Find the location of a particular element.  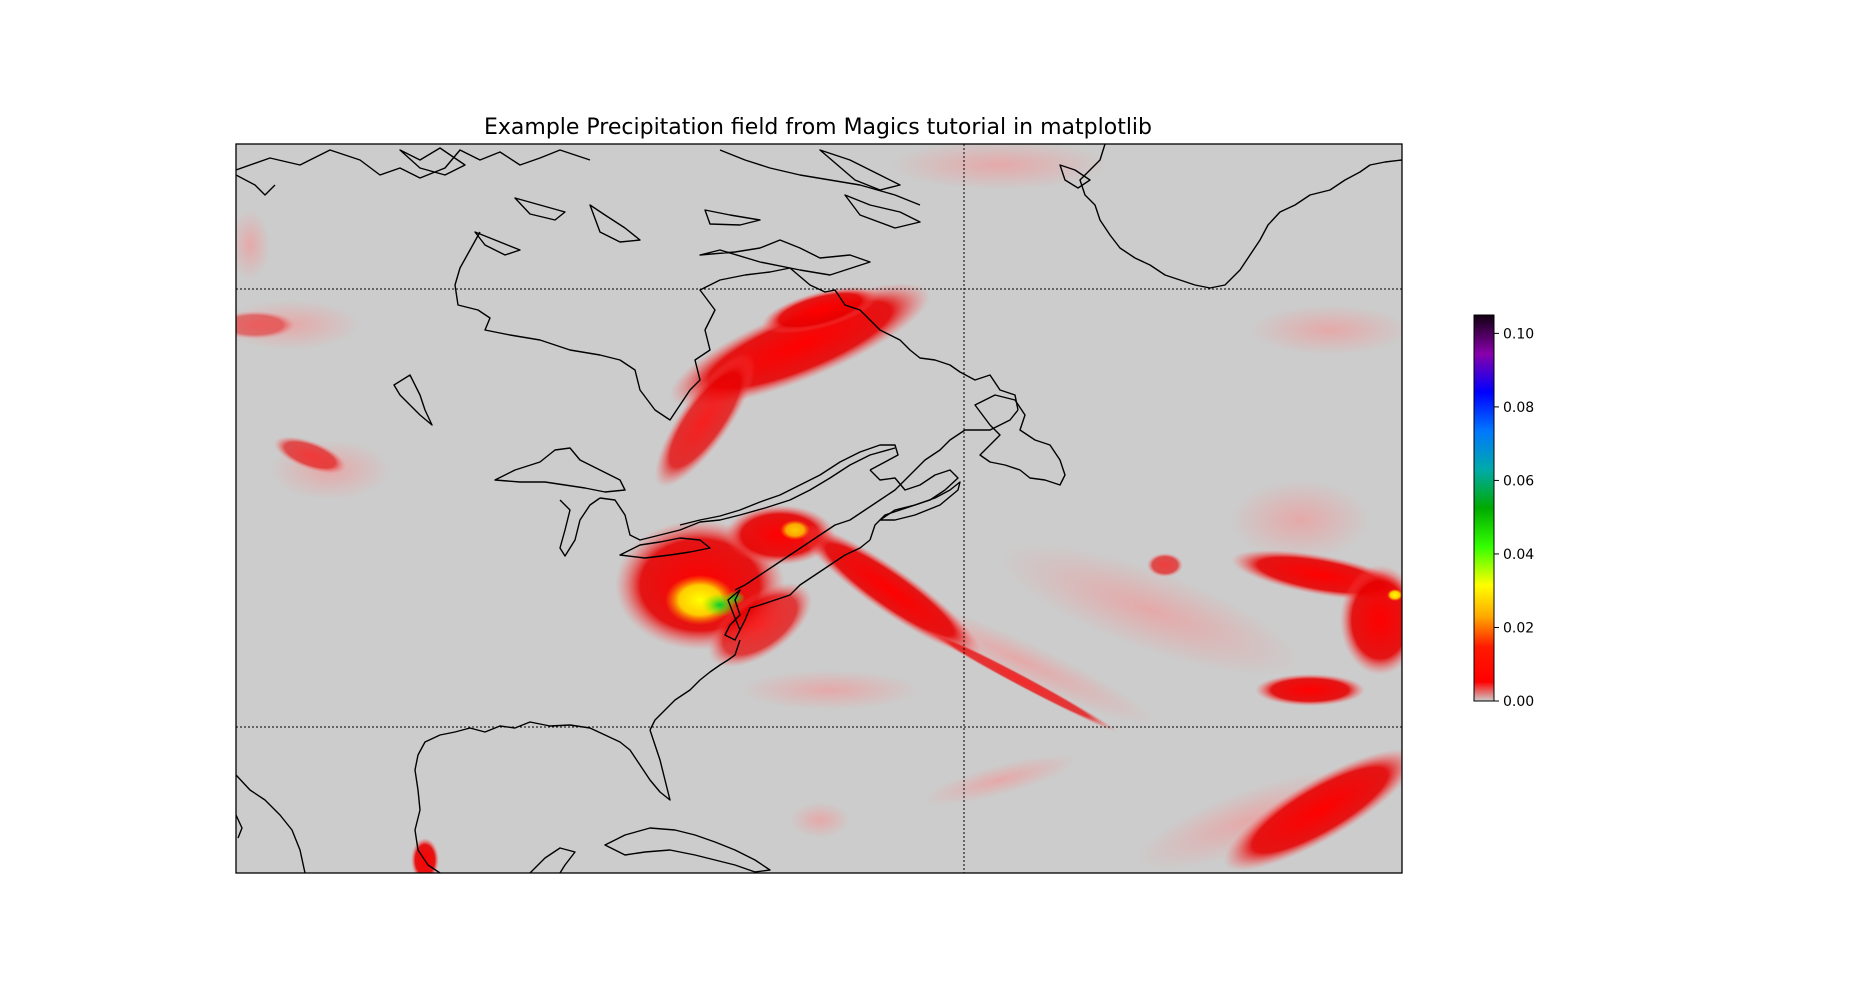

colorbar-tick-label: 0.02 is located at coordinates (1518, 628).